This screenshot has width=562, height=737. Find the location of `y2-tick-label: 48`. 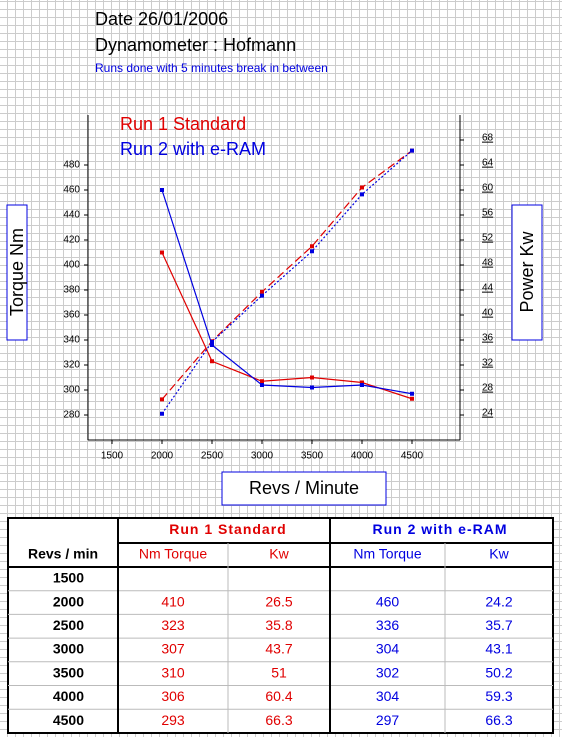

y2-tick-label: 48 is located at coordinates (488, 263).